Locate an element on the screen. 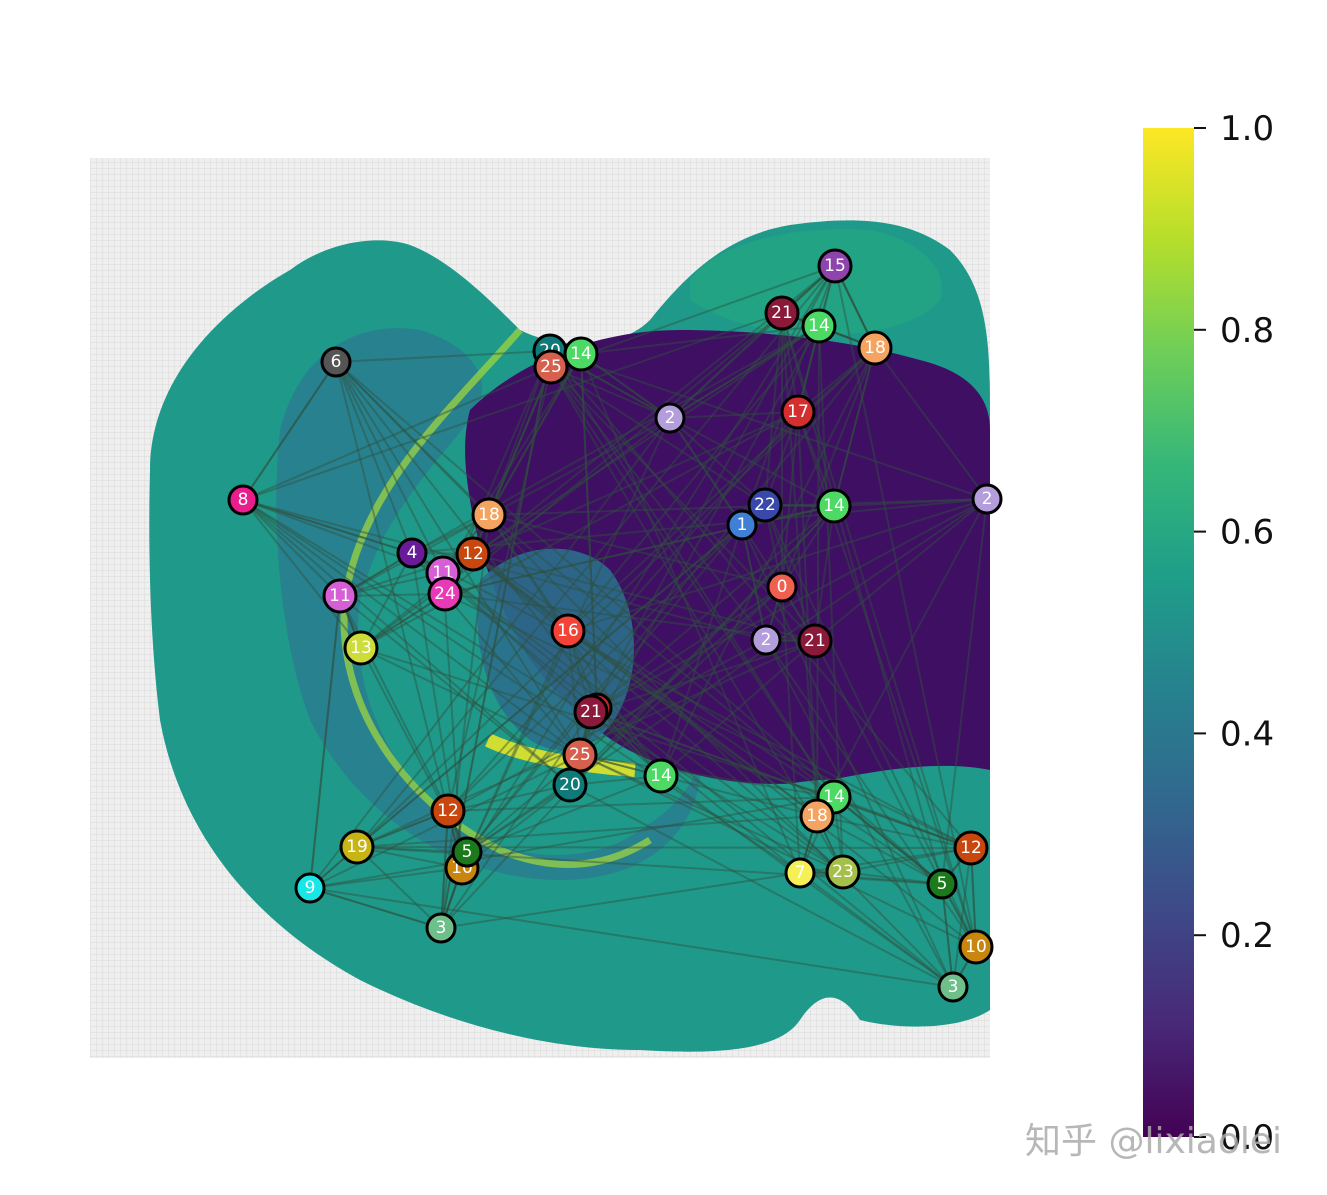 The image size is (1327, 1195). cluster-node: 6 is located at coordinates (336, 362).